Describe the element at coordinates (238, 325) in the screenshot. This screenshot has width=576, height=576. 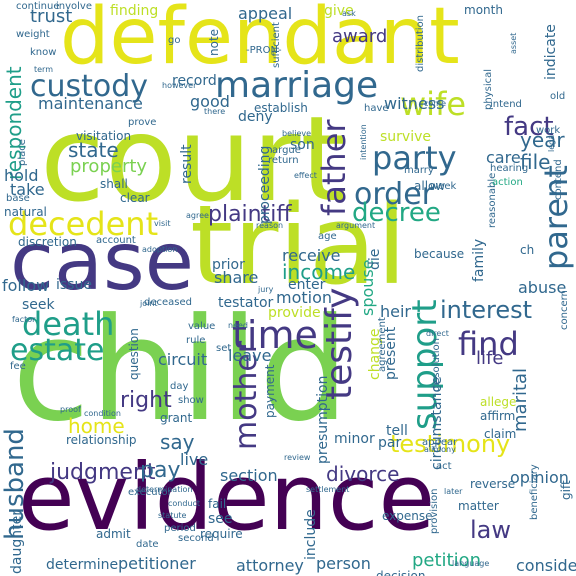
I see `word-need: need` at that location.